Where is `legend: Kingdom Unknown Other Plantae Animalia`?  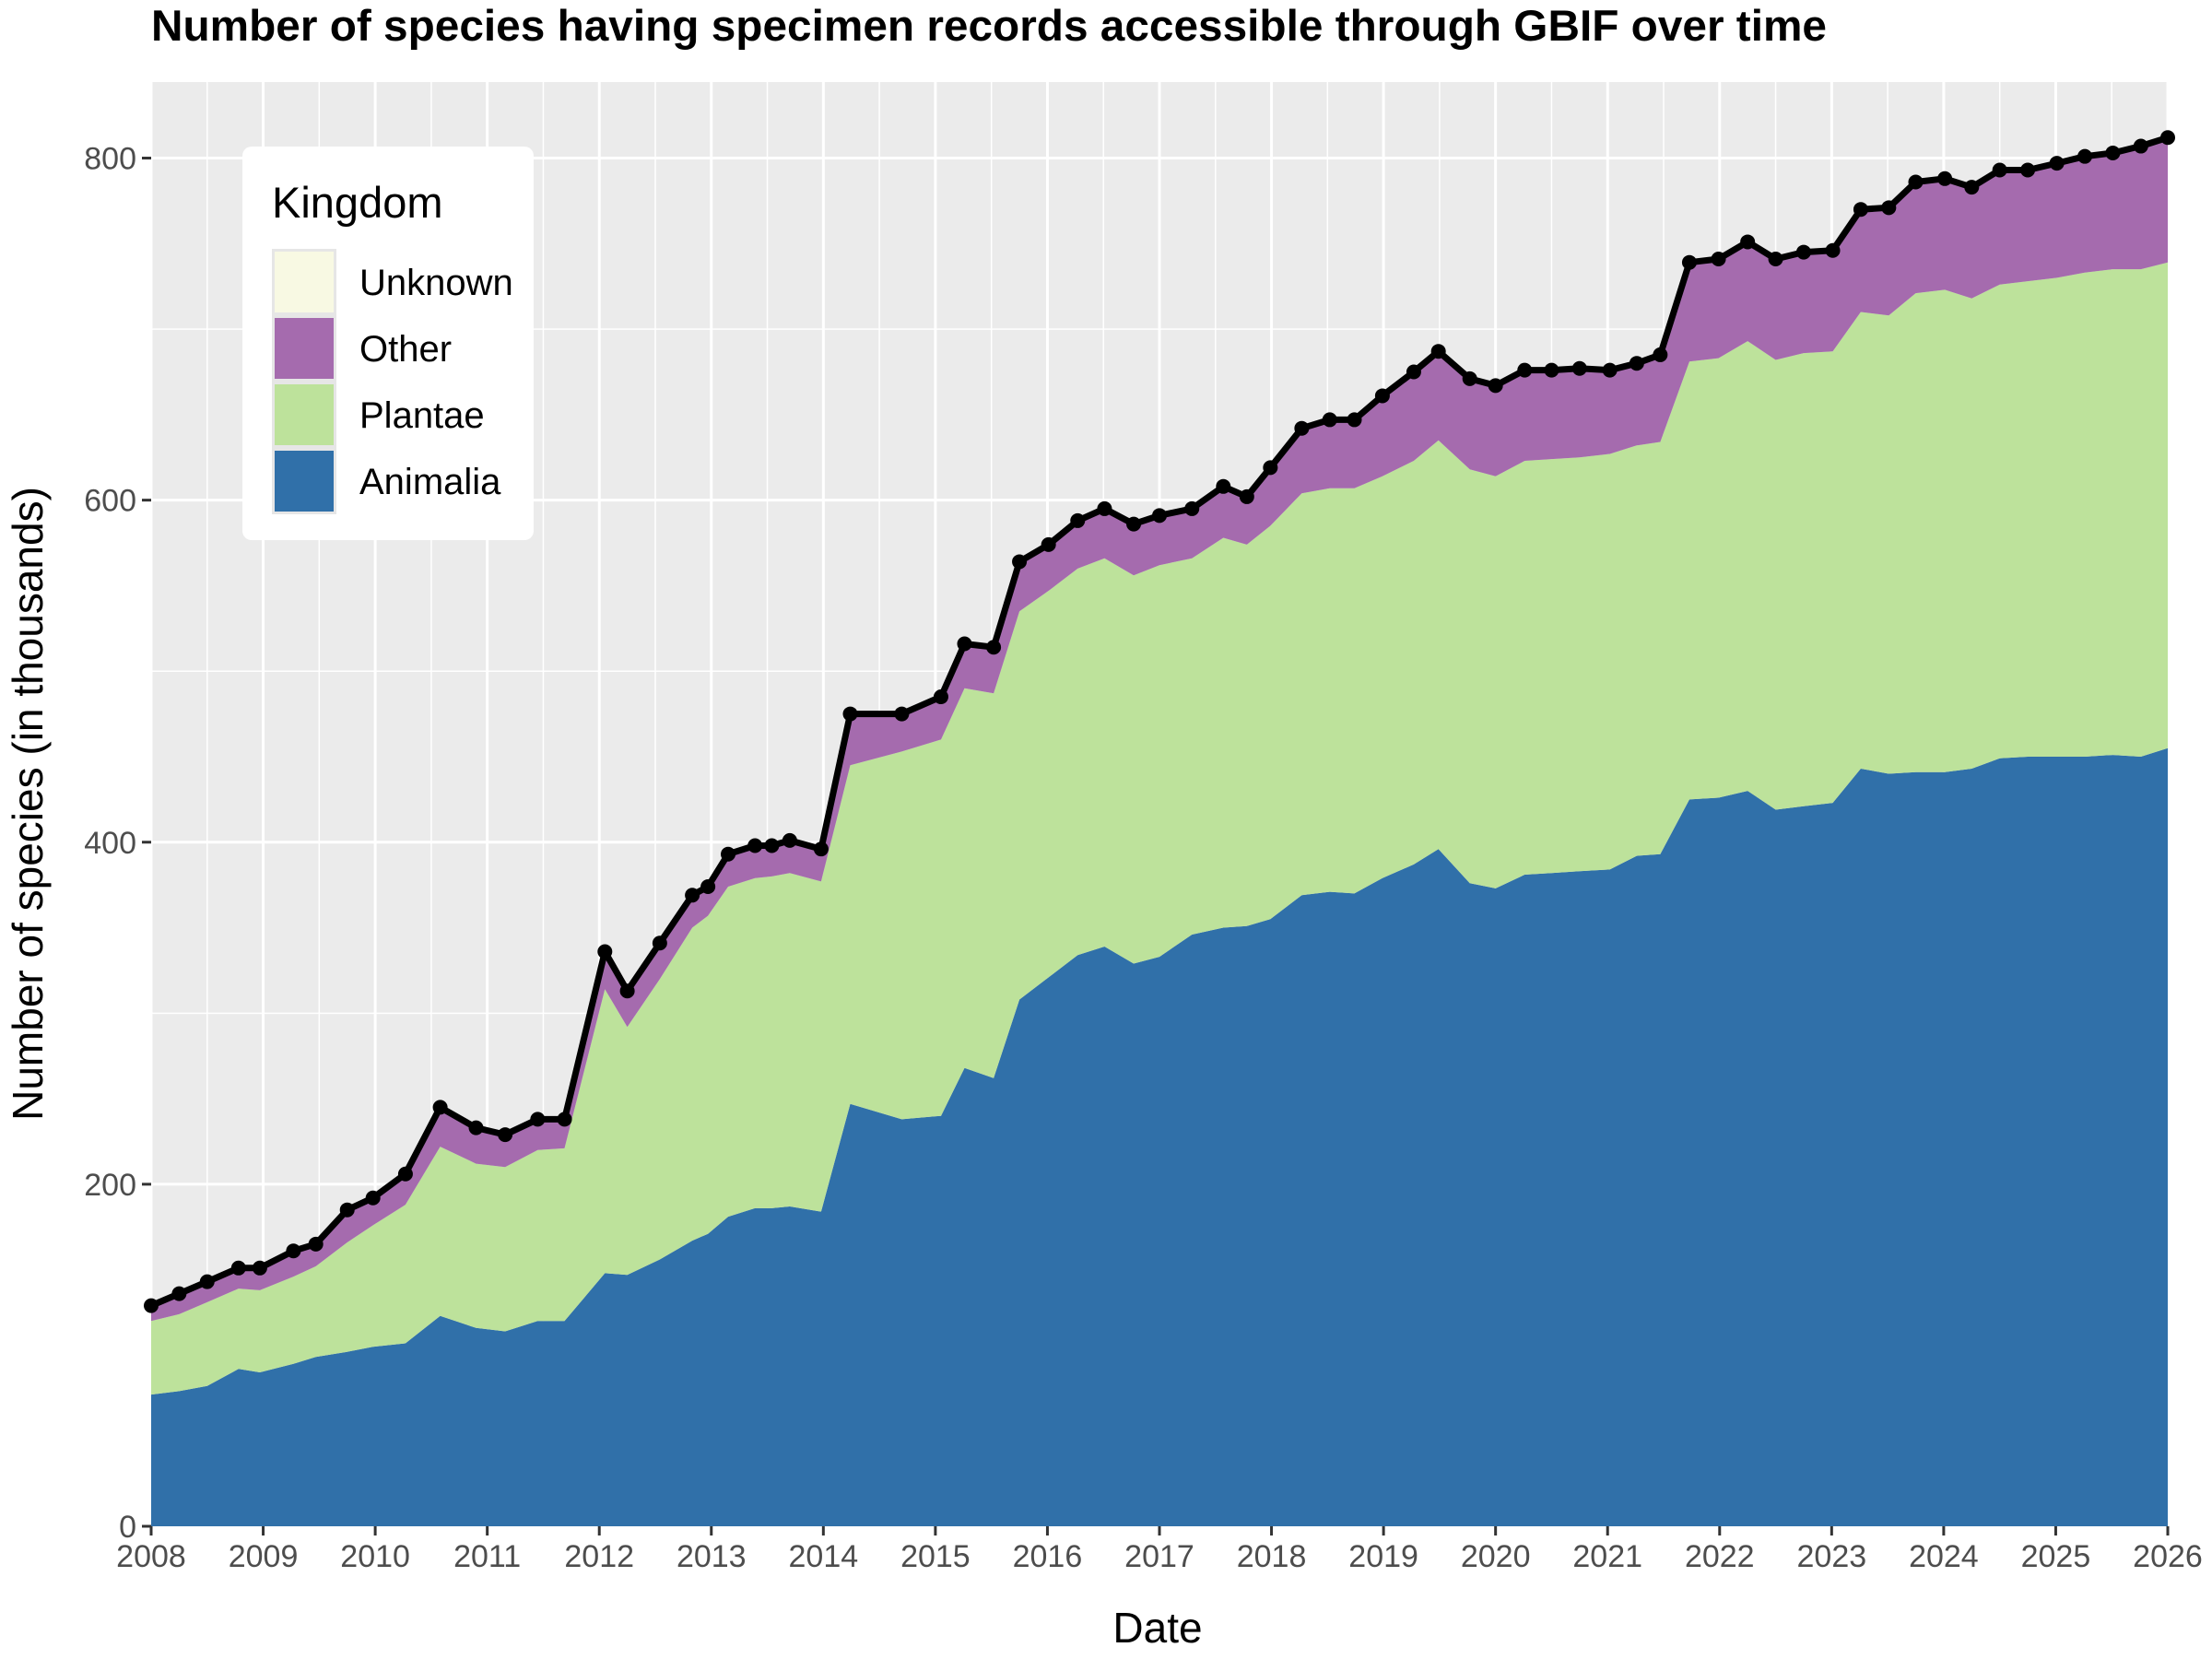 legend: Kingdom Unknown Other Plantae Animalia is located at coordinates (388, 343).